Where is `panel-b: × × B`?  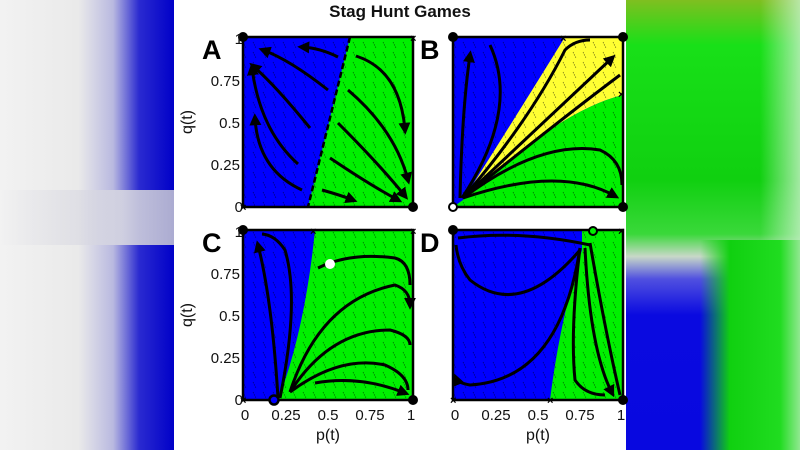
panel-b: × × B is located at coordinates (524, 122).